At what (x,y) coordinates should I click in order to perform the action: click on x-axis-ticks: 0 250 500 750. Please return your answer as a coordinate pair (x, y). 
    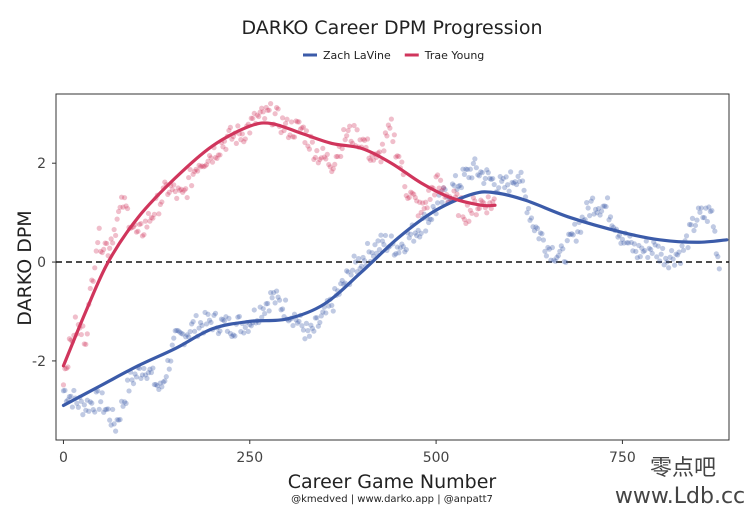
    Looking at the image, I should click on (347, 453).